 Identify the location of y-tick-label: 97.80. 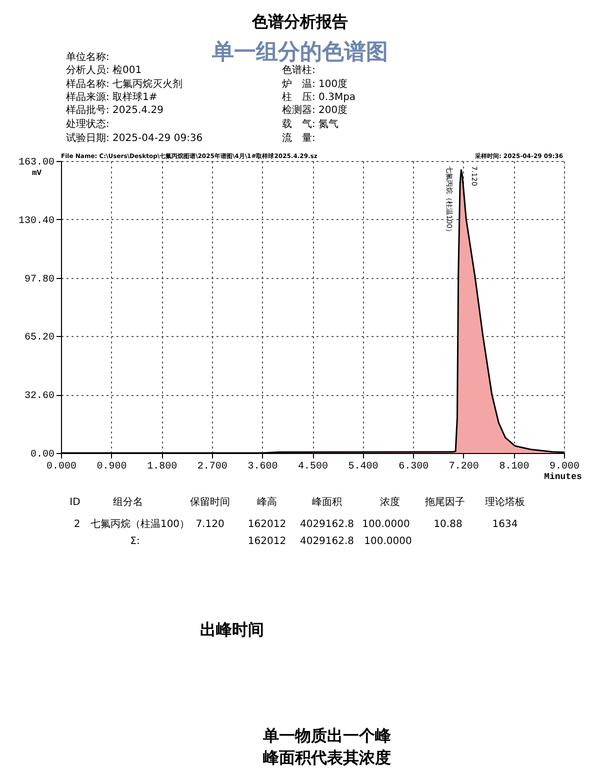
(39, 280).